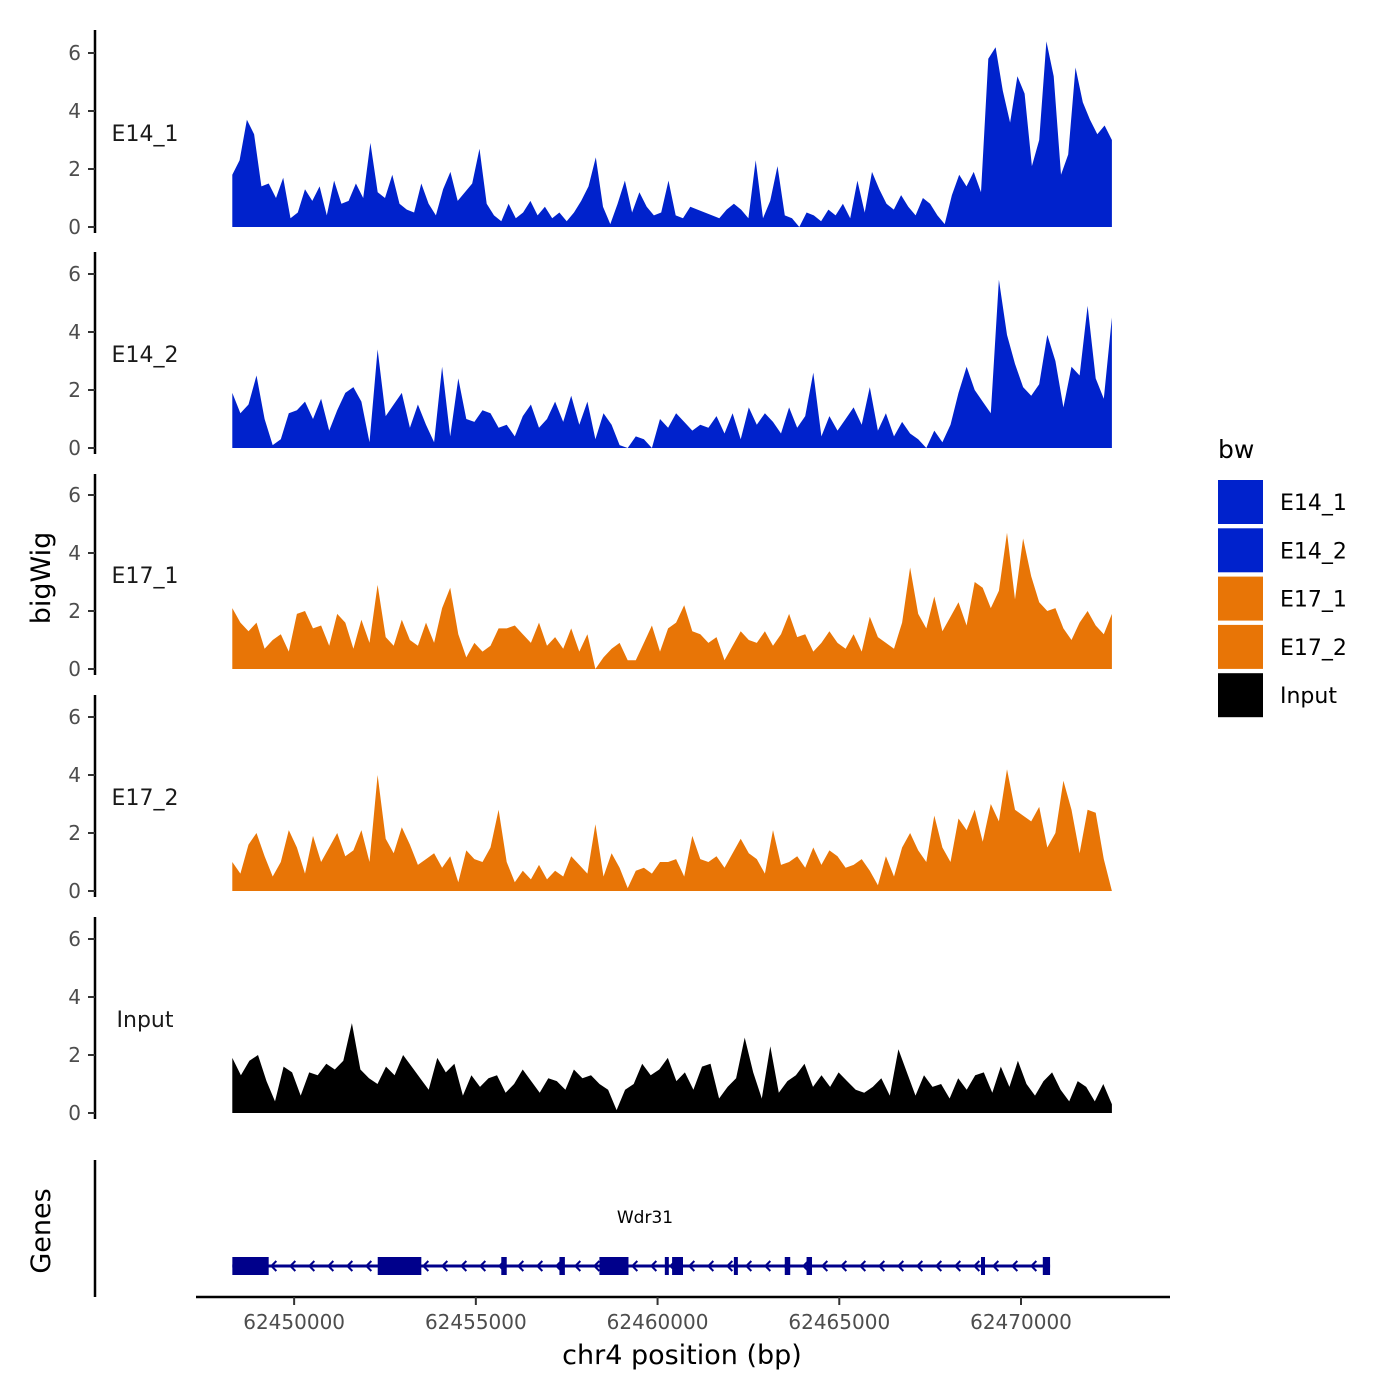 The width and height of the screenshot is (1400, 1400). I want to click on track-label-E17_1: E17_1, so click(145, 576).